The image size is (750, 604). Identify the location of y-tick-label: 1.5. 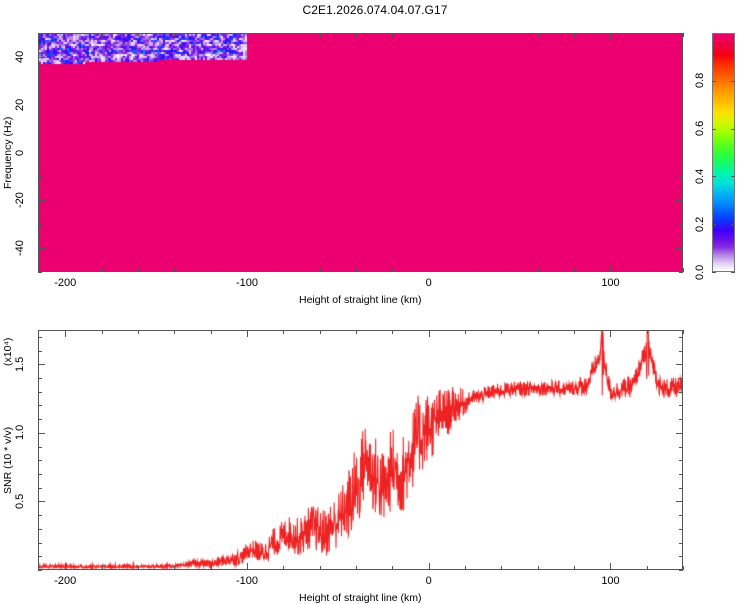
(20, 364).